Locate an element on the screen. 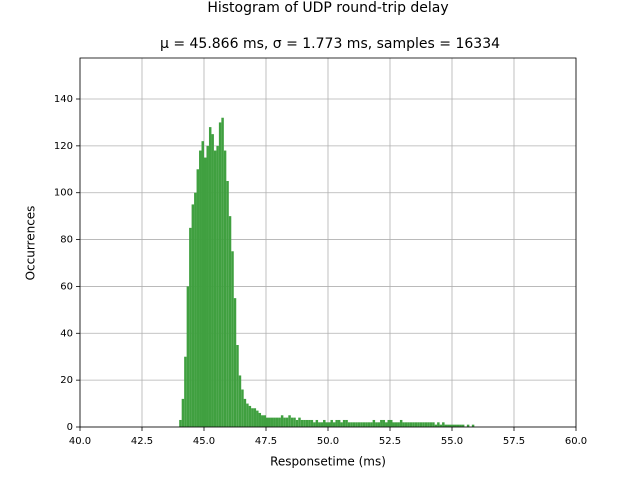 The width and height of the screenshot is (640, 480). x-tick-label: 60.0 is located at coordinates (576, 441).